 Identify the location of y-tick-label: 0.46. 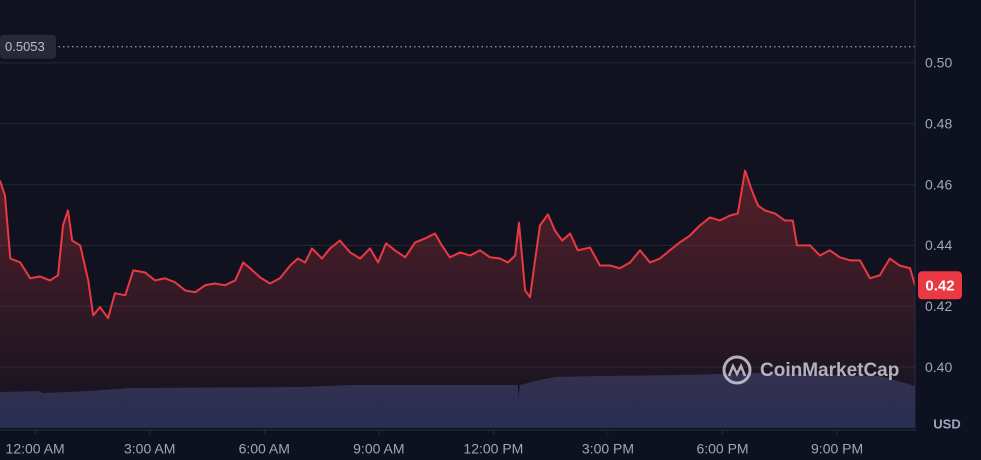
(938, 184).